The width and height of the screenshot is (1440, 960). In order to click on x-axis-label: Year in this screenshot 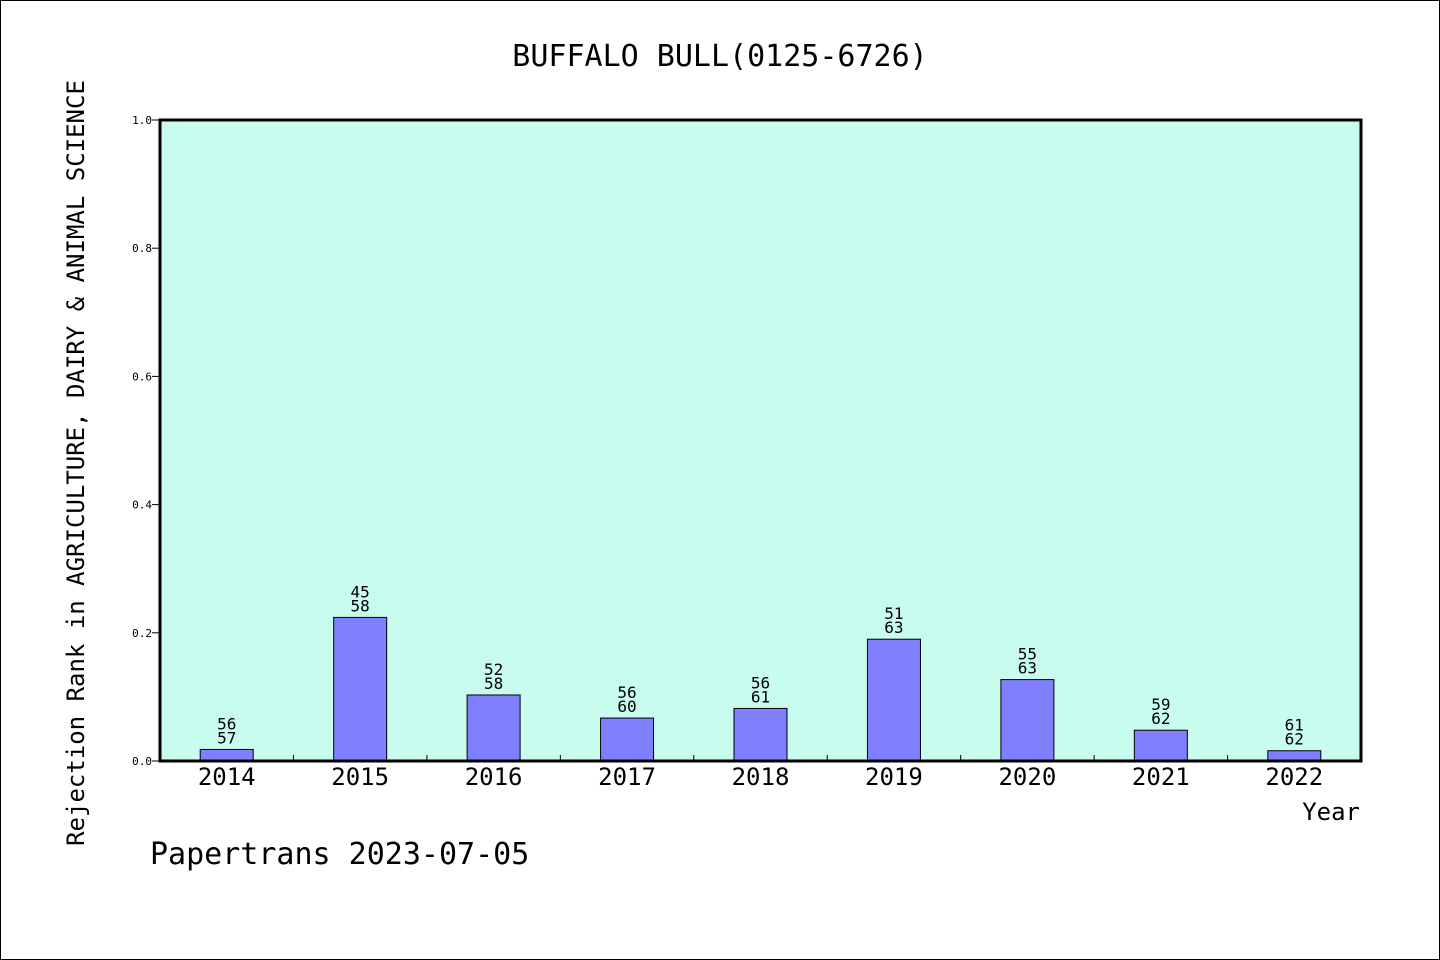, I will do `click(1331, 812)`.